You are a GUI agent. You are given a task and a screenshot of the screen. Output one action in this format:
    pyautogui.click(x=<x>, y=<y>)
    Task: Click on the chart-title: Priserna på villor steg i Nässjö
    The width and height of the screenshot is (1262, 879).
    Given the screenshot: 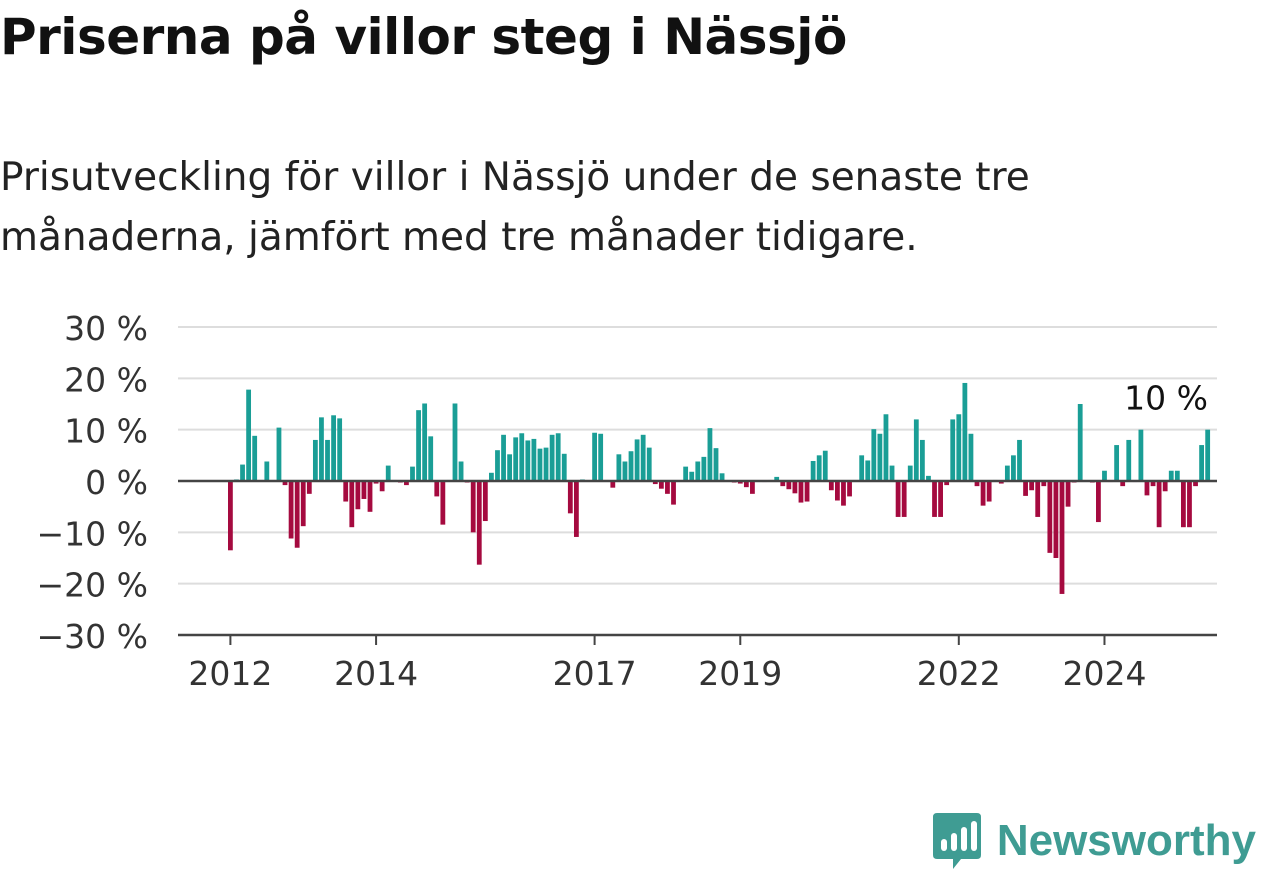 What is the action you would take?
    pyautogui.click(x=423, y=37)
    